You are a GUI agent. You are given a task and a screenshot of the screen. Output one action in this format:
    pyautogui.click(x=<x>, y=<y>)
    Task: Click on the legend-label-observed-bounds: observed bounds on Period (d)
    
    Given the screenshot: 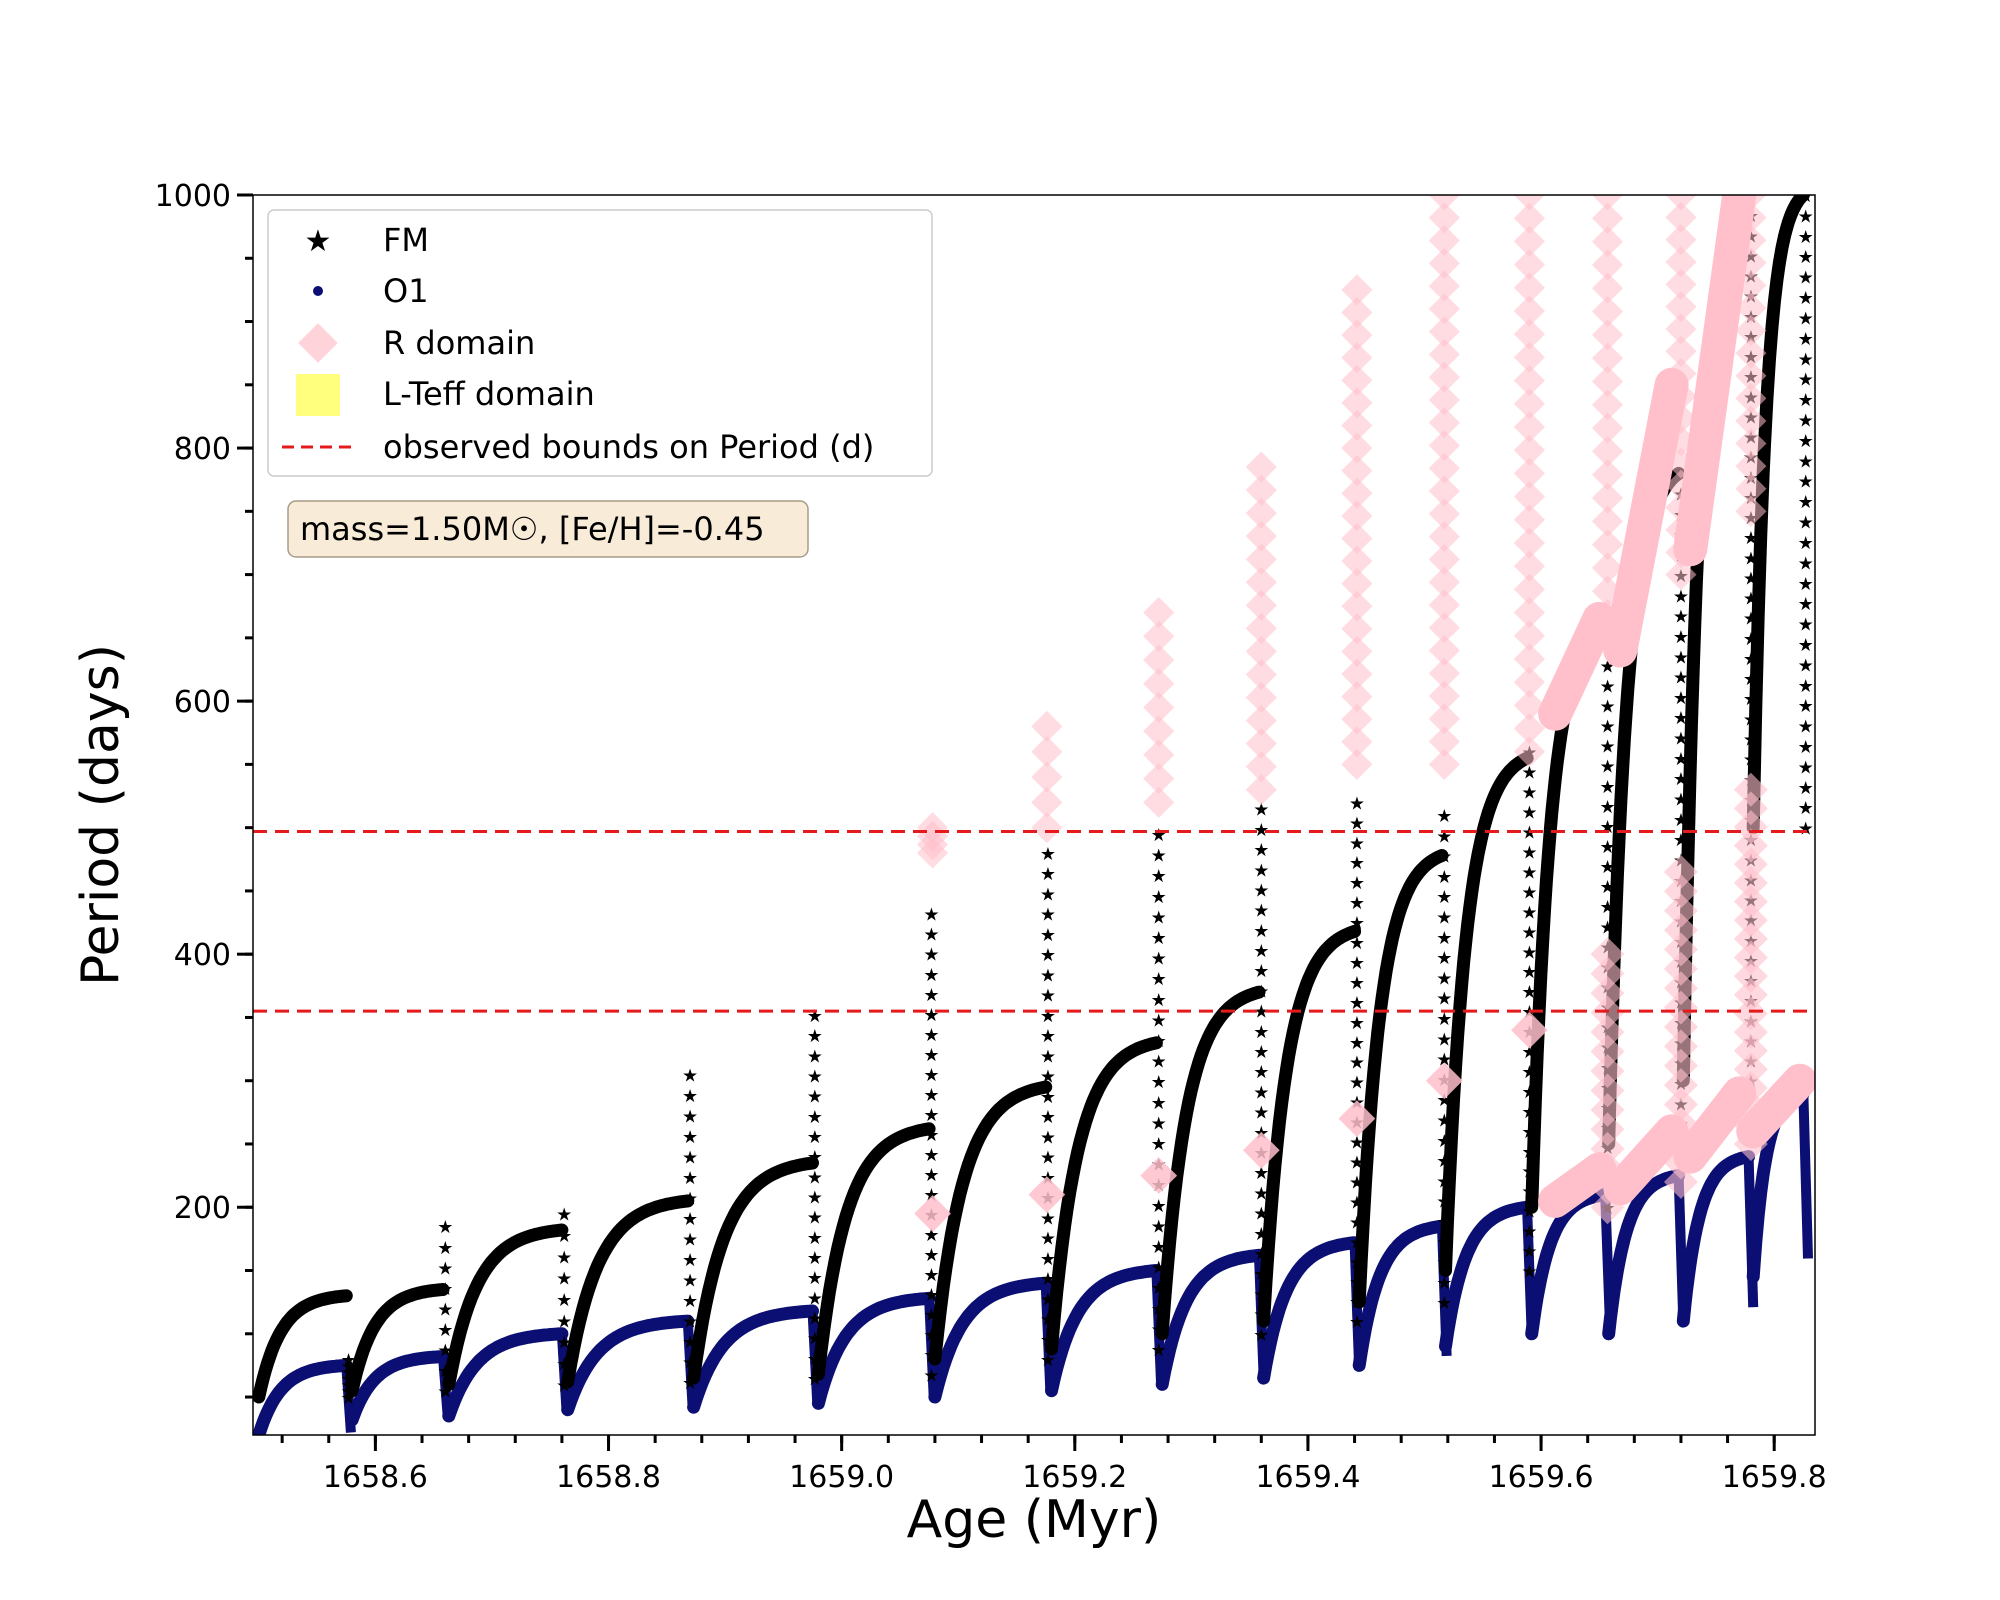 What is the action you would take?
    pyautogui.click(x=628, y=447)
    